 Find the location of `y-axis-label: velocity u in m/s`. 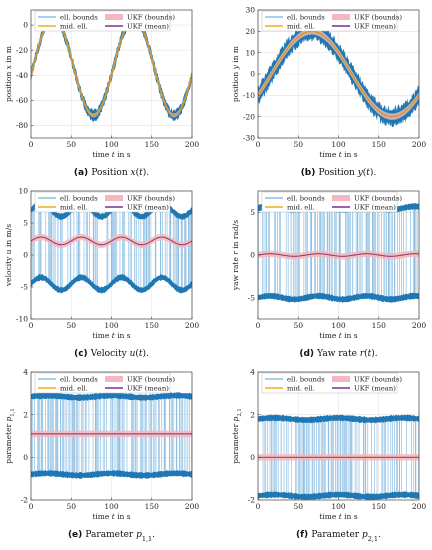

y-axis-label: velocity u in m/s is located at coordinates (8, 255).